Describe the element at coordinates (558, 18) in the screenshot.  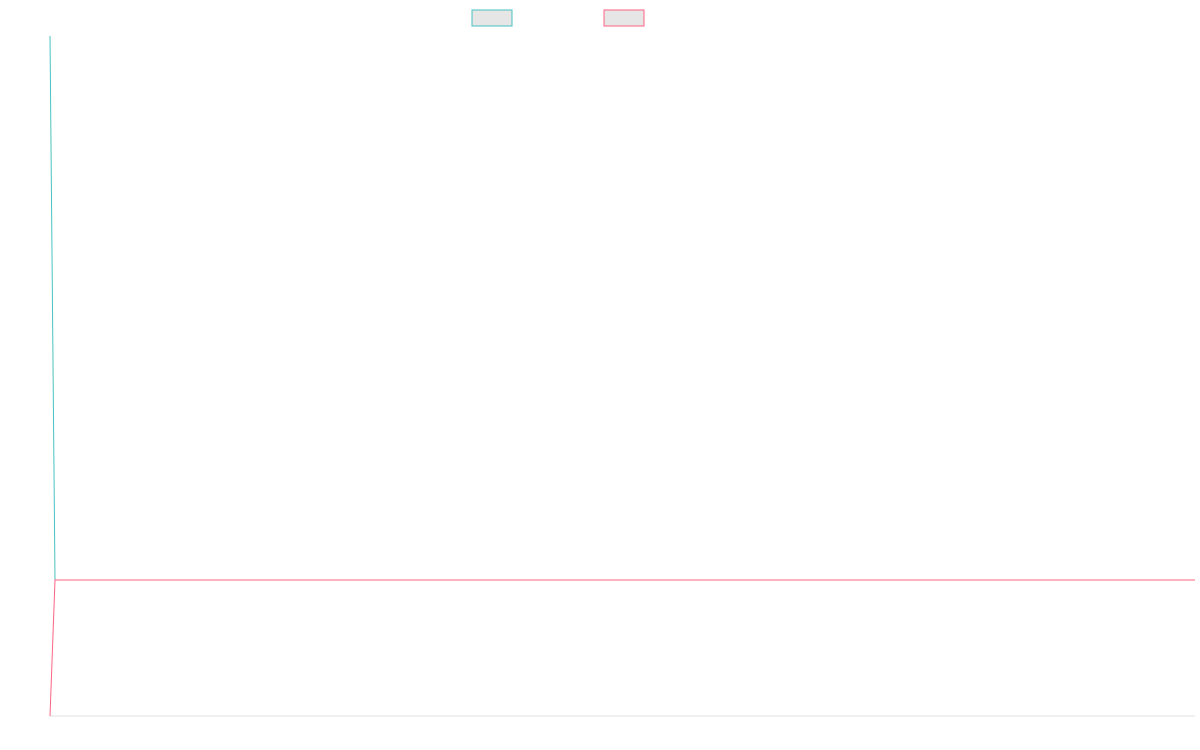
I see `legend` at that location.